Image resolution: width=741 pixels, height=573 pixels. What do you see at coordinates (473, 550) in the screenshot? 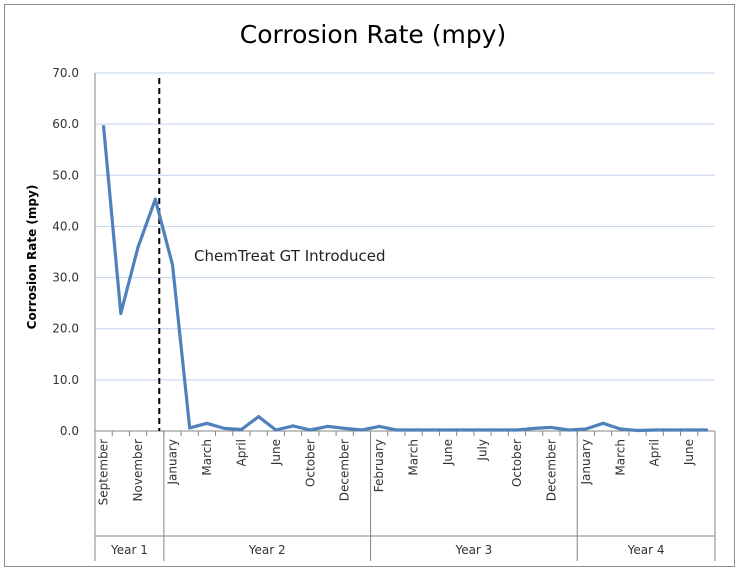
I see `x-group-label: Year 3` at bounding box center [473, 550].